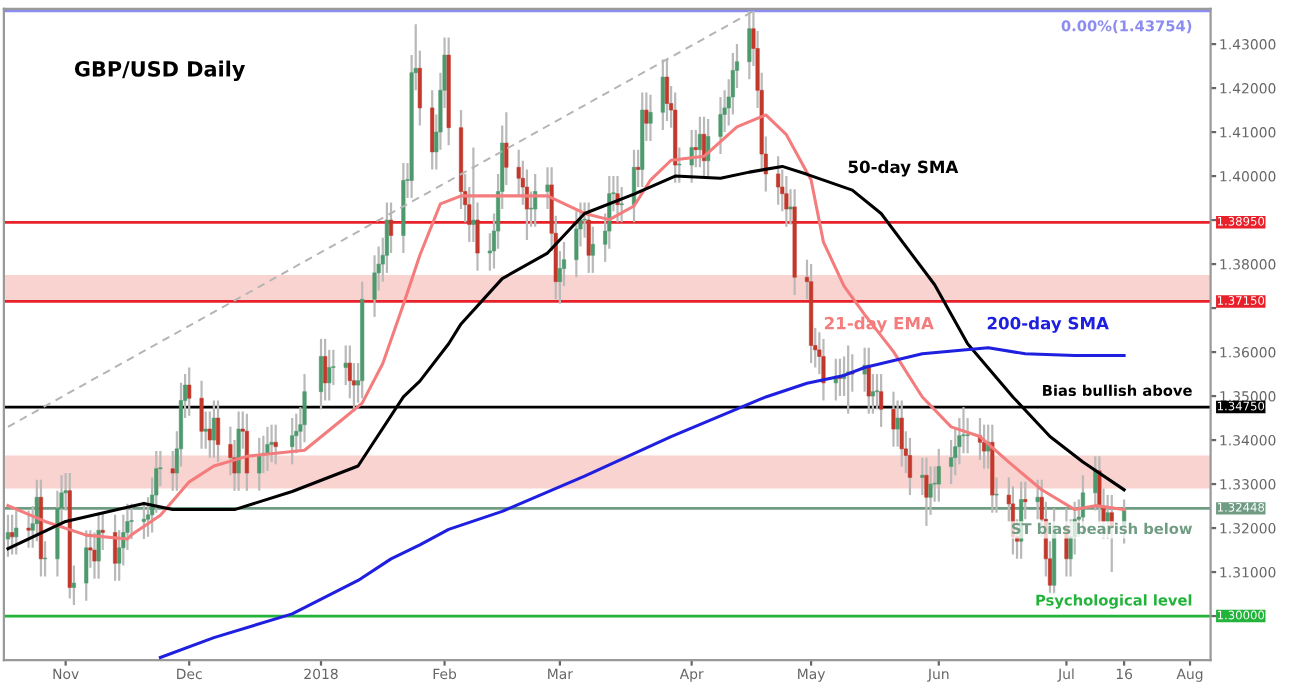 The height and width of the screenshot is (684, 1292). I want to click on series-label: 200-day SMA, so click(1048, 324).